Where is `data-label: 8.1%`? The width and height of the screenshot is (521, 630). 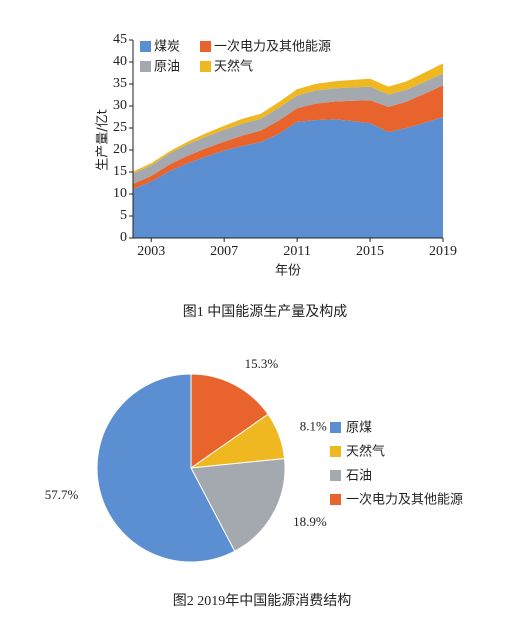 data-label: 8.1% is located at coordinates (313, 426).